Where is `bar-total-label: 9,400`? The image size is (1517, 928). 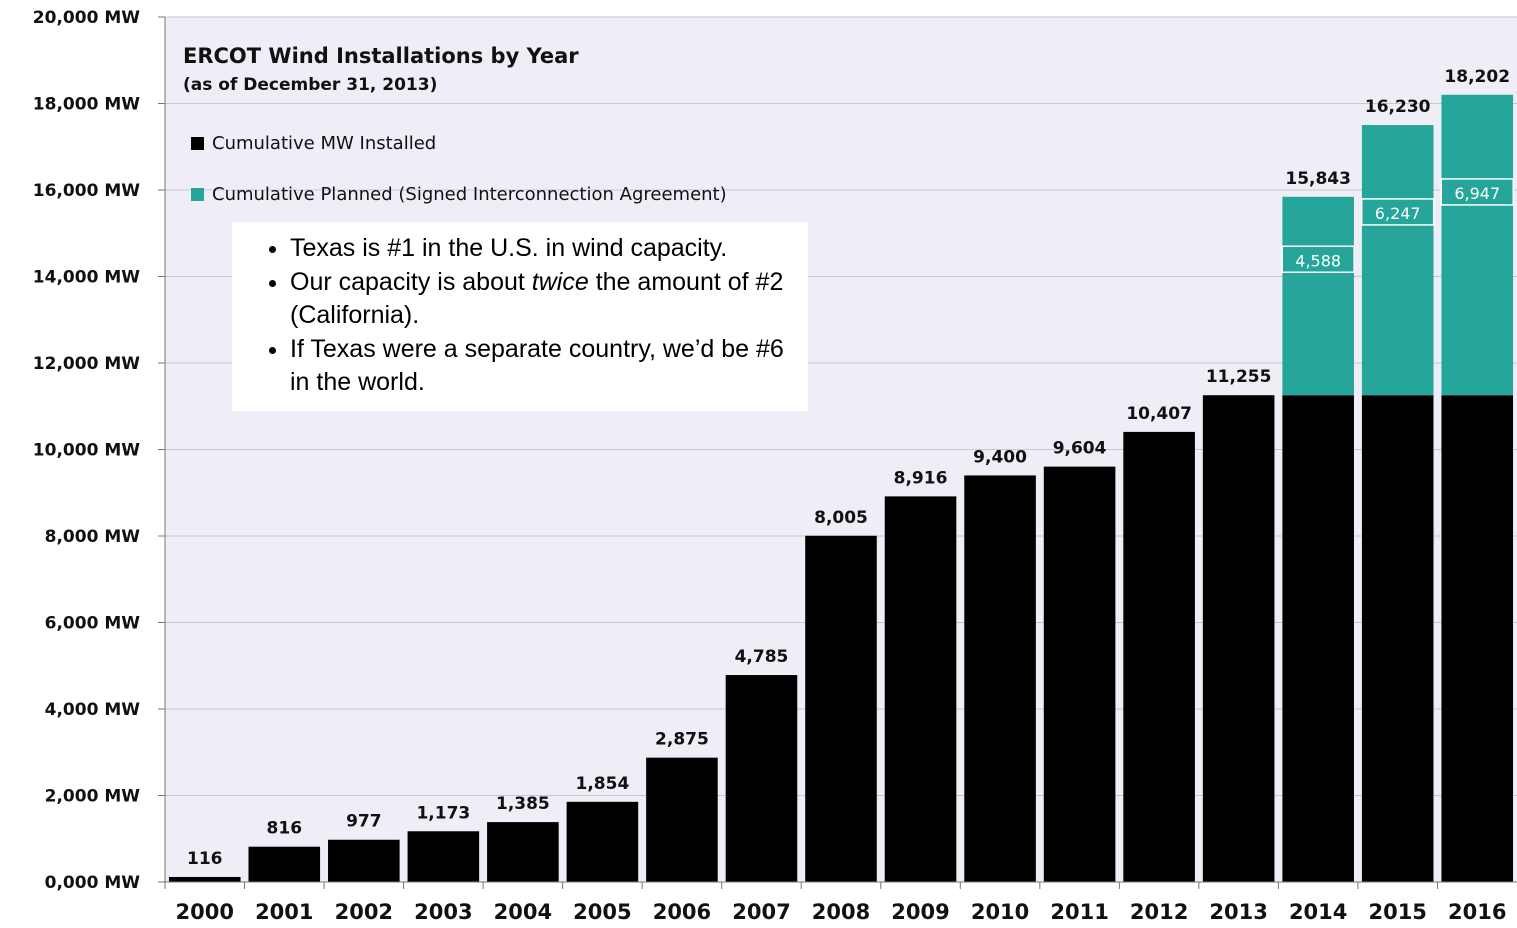 bar-total-label: 9,400 is located at coordinates (1000, 457).